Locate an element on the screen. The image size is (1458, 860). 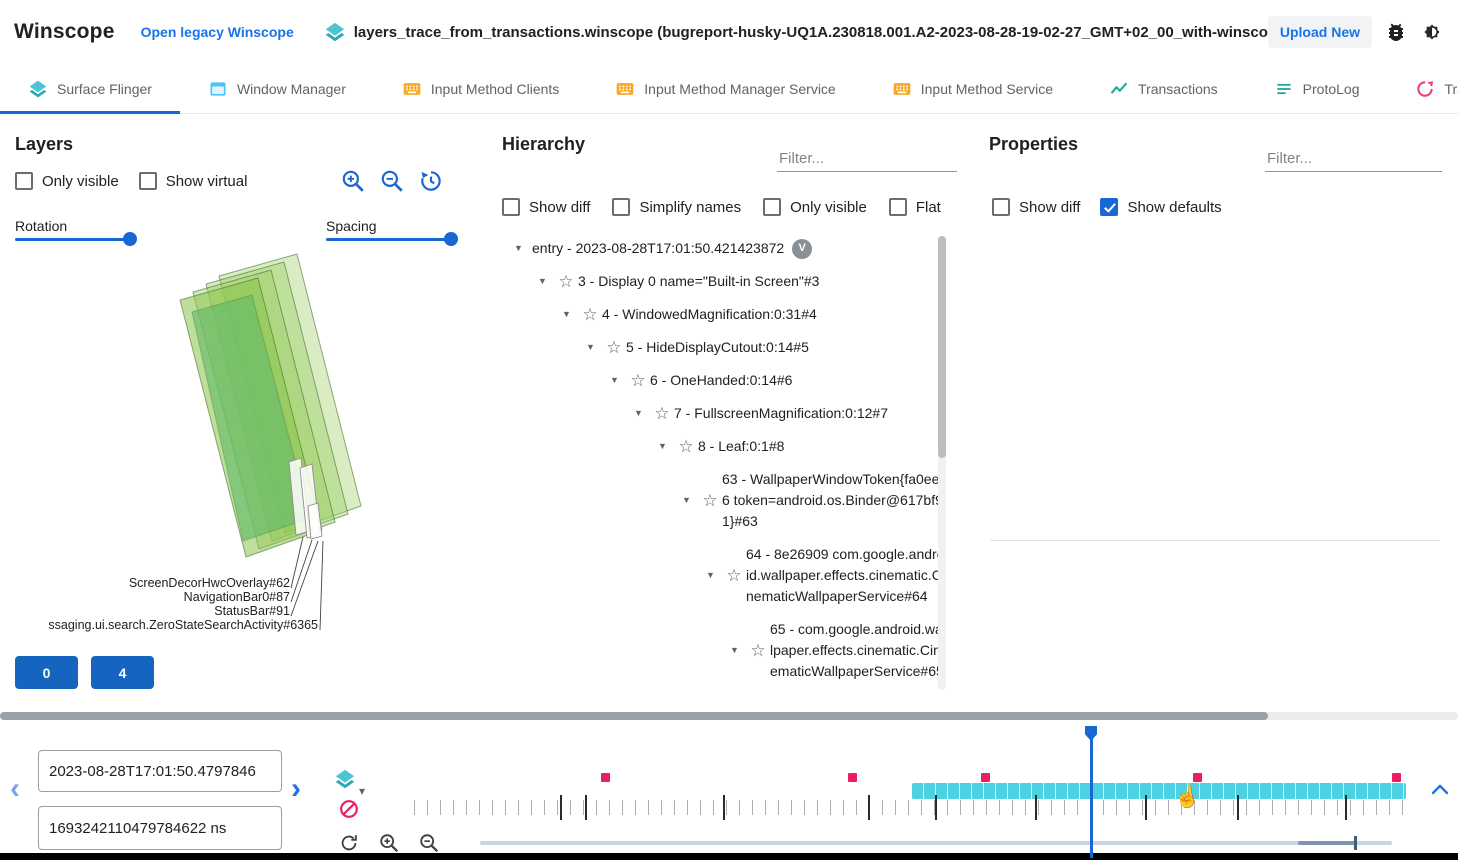
tree-row: ▼ ☆ 7 - FullscreenMagnification:0:12#7 is located at coordinates (726, 413).